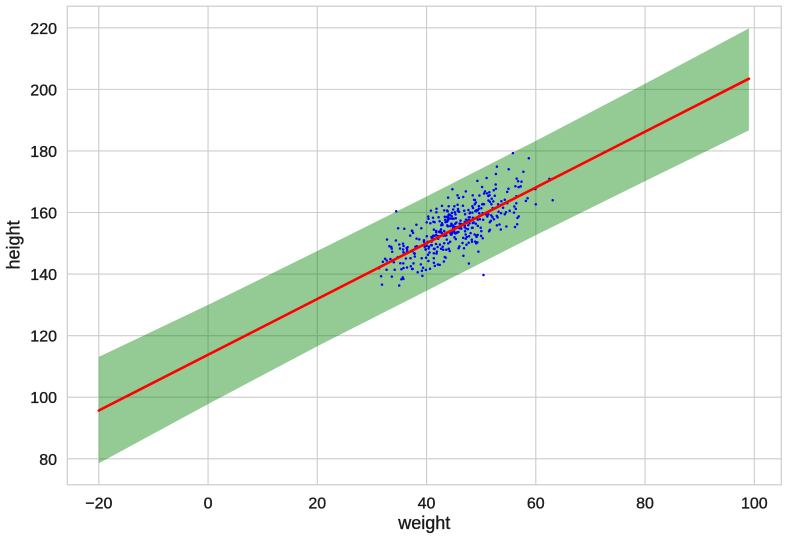 This screenshot has height=540, width=788. Describe the element at coordinates (13, 244) in the screenshot. I see `svg-text: height` at that location.